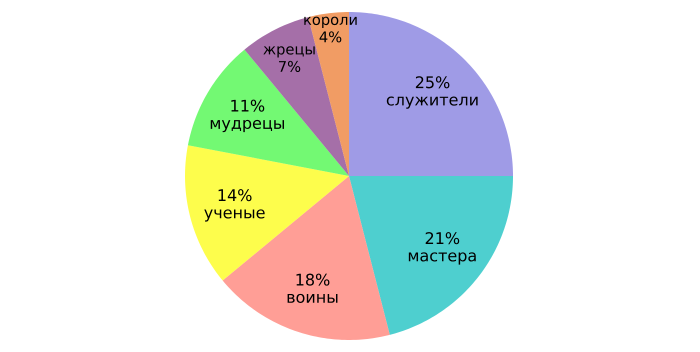 The image size is (700, 352). I want to click on data-label: 21%, so click(443, 238).